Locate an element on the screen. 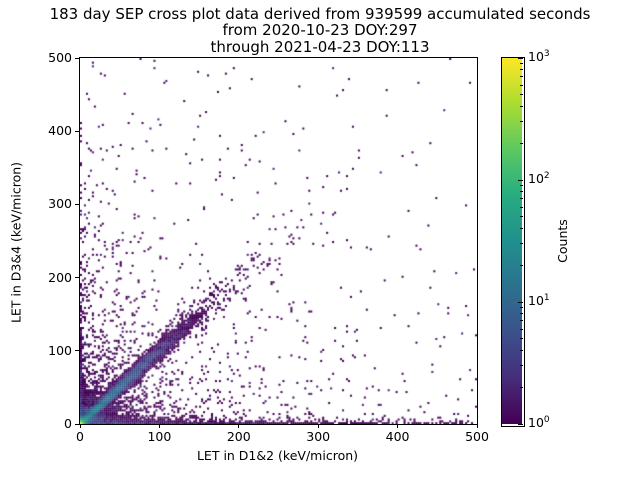  x-axis-label: LET in D1&2 (keV/micron) is located at coordinates (277, 455).